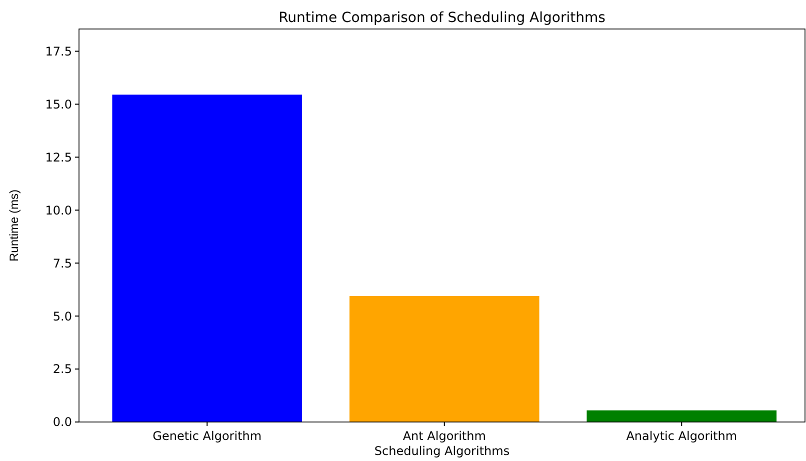 Image resolution: width=806 pixels, height=461 pixels. Describe the element at coordinates (14, 225) in the screenshot. I see `y-axis-title: Runtime (ms)` at that location.